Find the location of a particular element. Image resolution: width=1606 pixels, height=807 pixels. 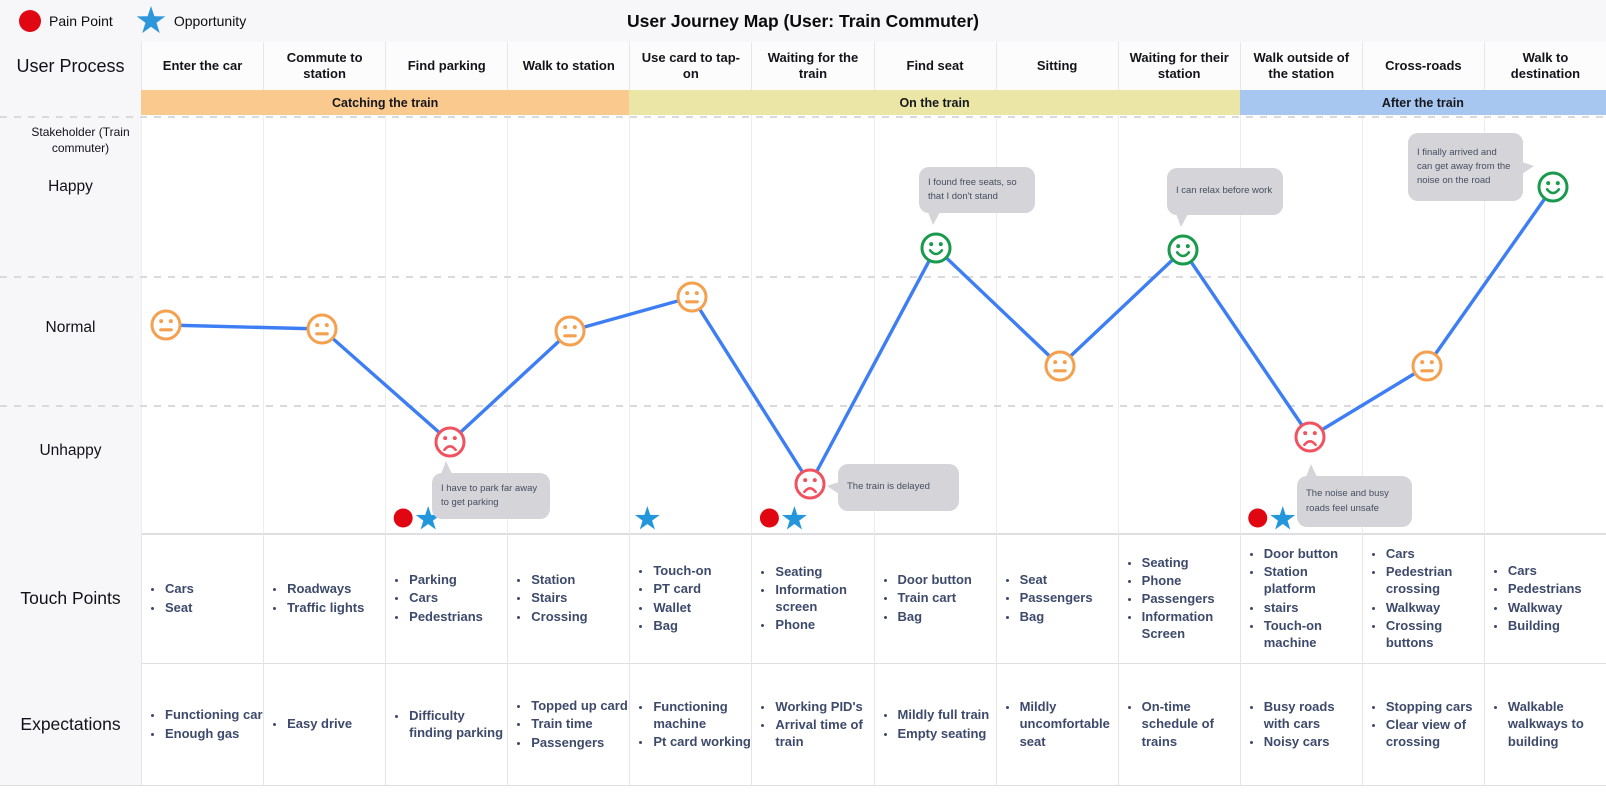

expectations-cell-item: Passengers is located at coordinates (579, 742).